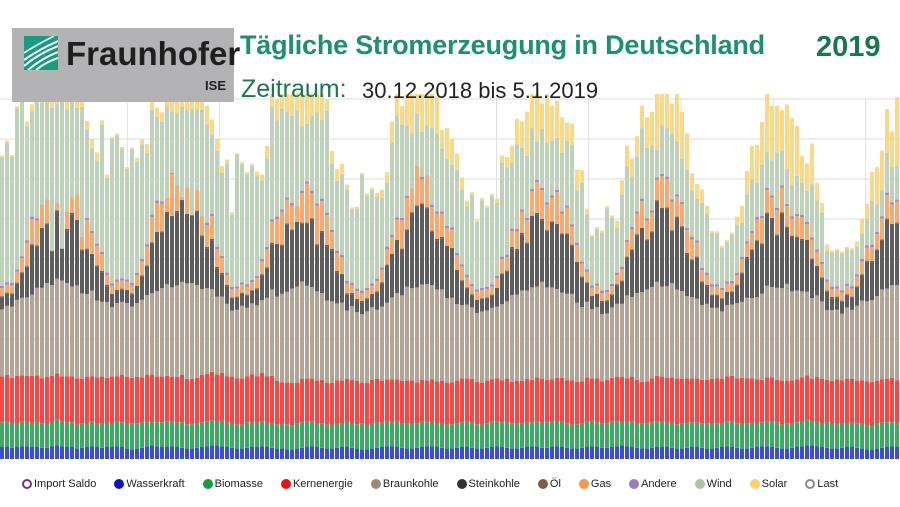 This screenshot has width=900, height=507. What do you see at coordinates (653, 484) in the screenshot?
I see `legend-item: Andere` at bounding box center [653, 484].